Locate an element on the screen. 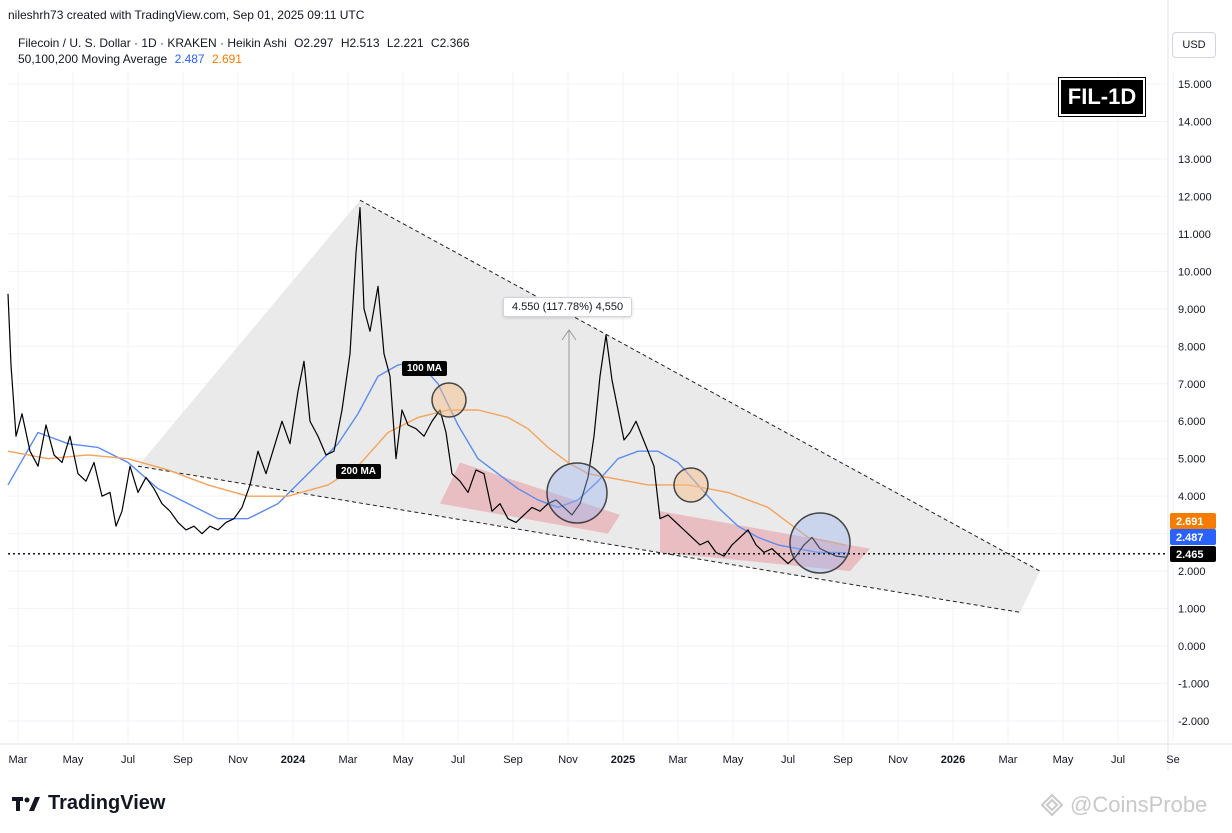 The height and width of the screenshot is (833, 1232). fil-badge: FIL-1D is located at coordinates (1102, 97).